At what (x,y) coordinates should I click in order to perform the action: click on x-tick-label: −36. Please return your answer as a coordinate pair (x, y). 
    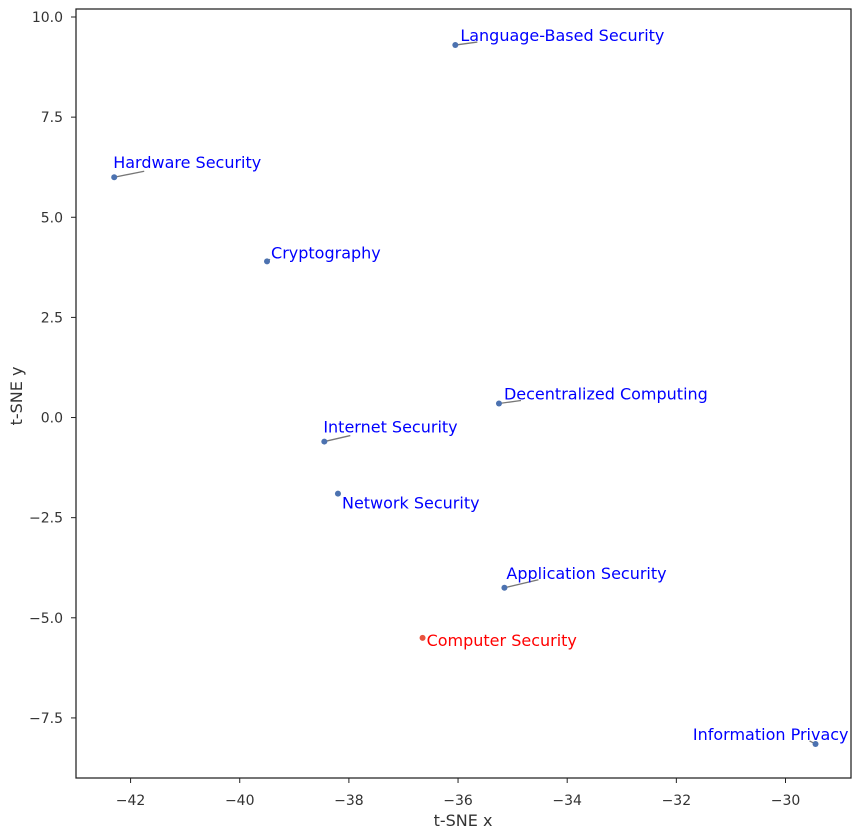
    Looking at the image, I should click on (458, 801).